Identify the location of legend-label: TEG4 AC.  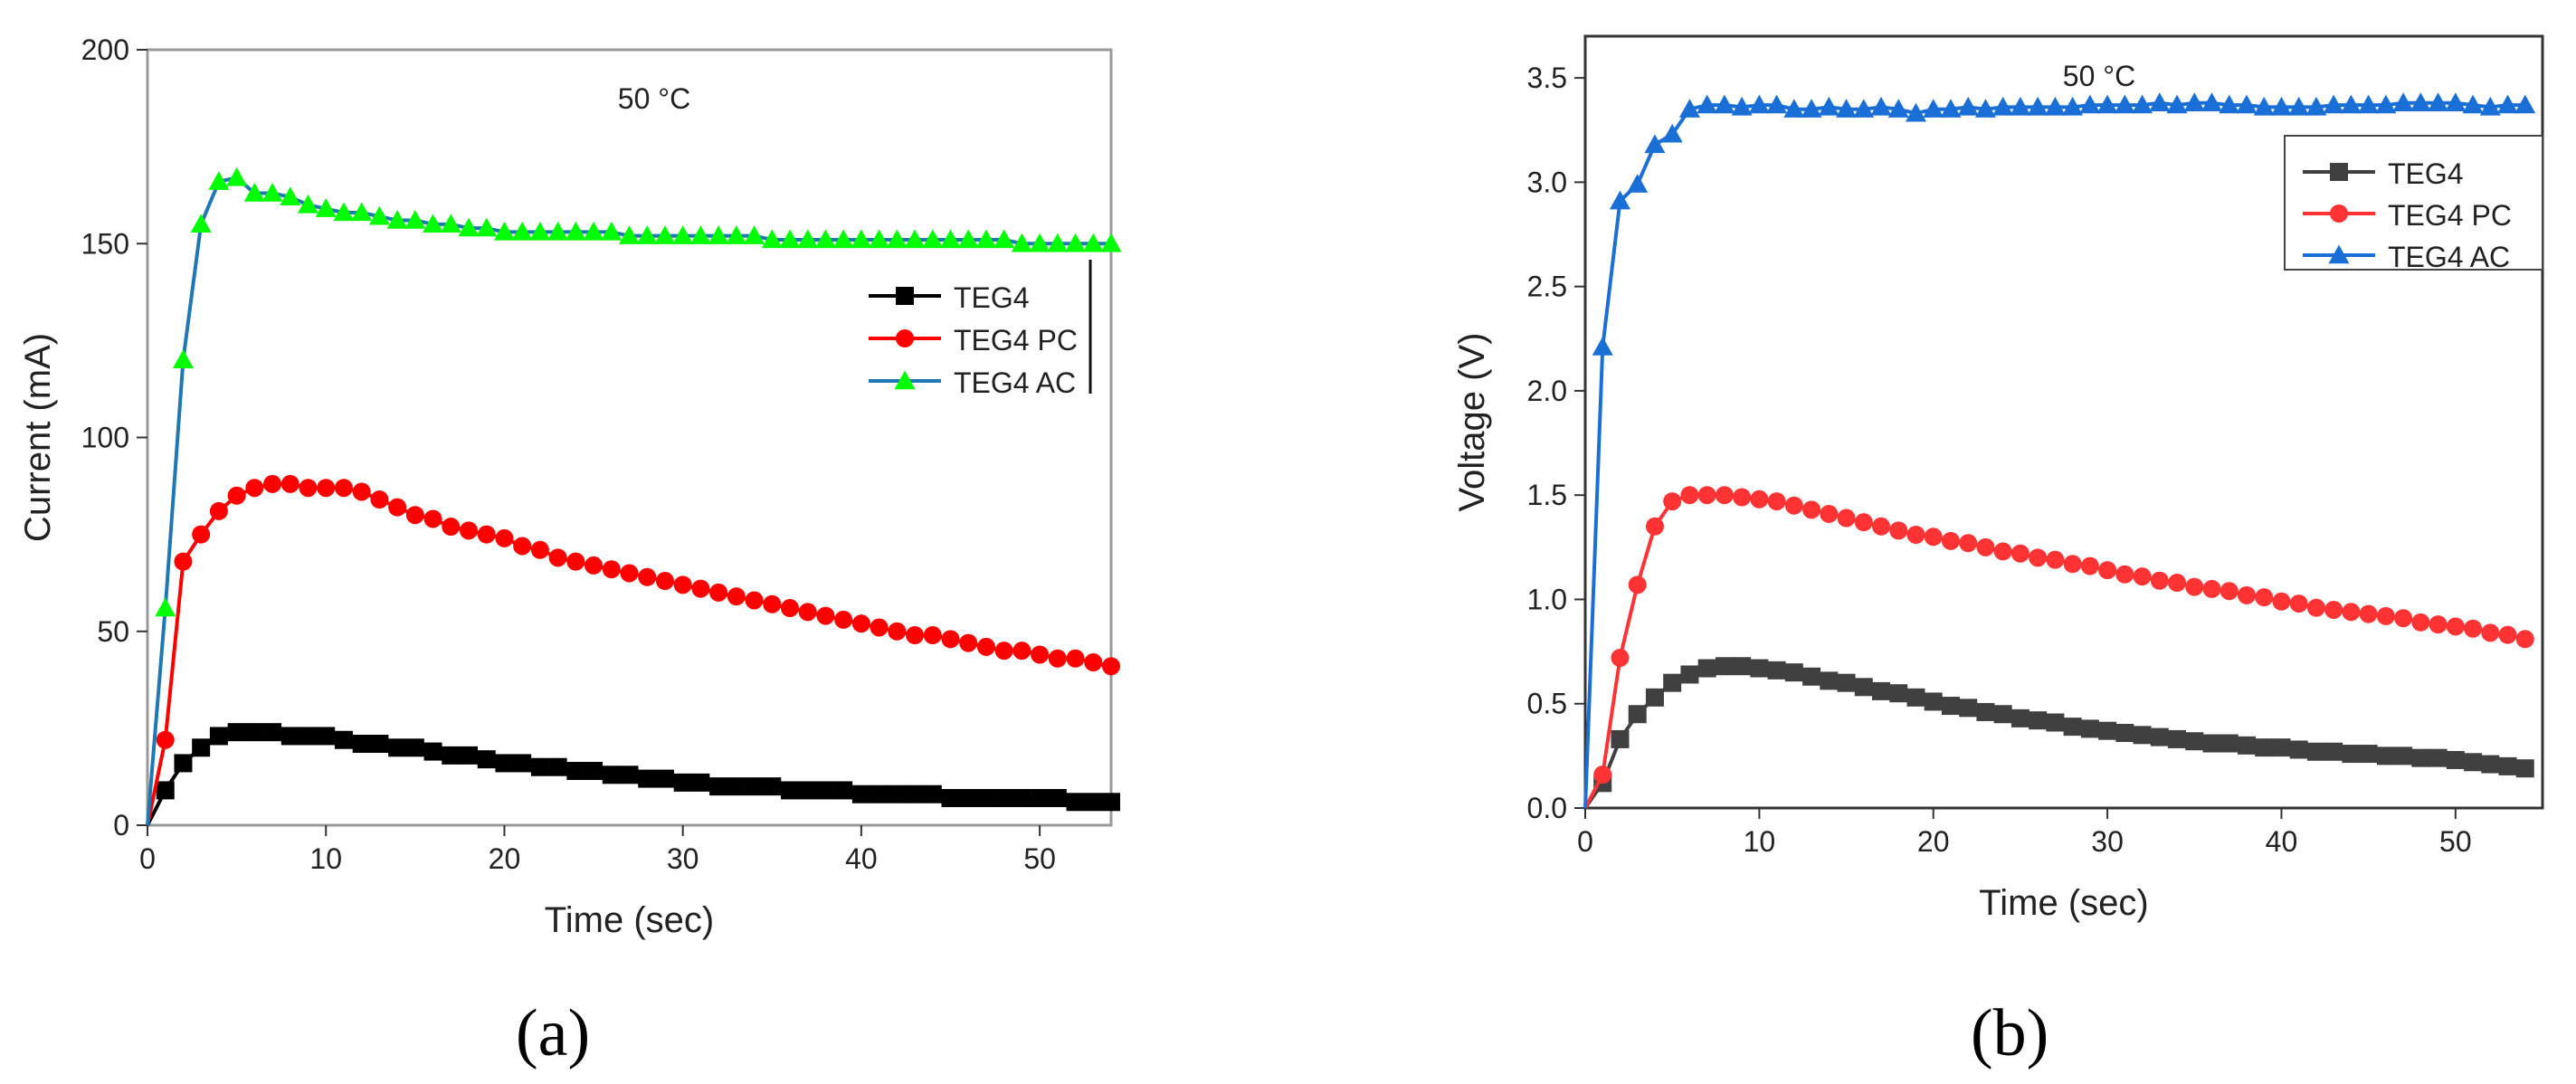
(2449, 257).